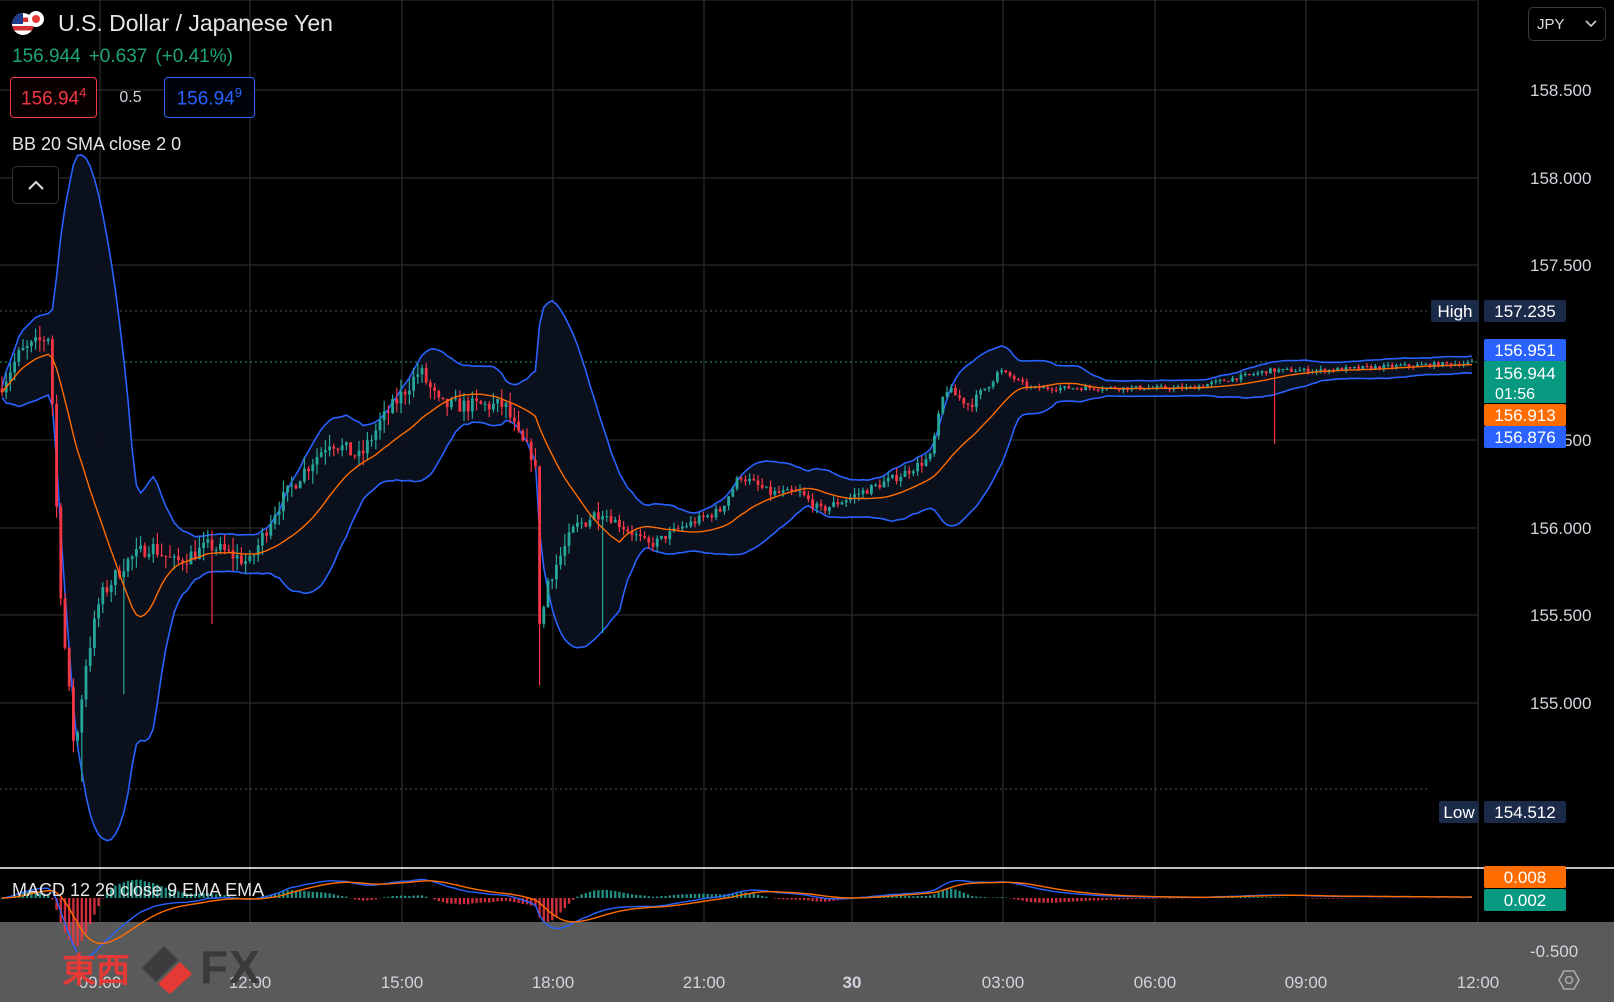 The image size is (1614, 1002). What do you see at coordinates (209, 98) in the screenshot?
I see `buy-button: 156.949` at bounding box center [209, 98].